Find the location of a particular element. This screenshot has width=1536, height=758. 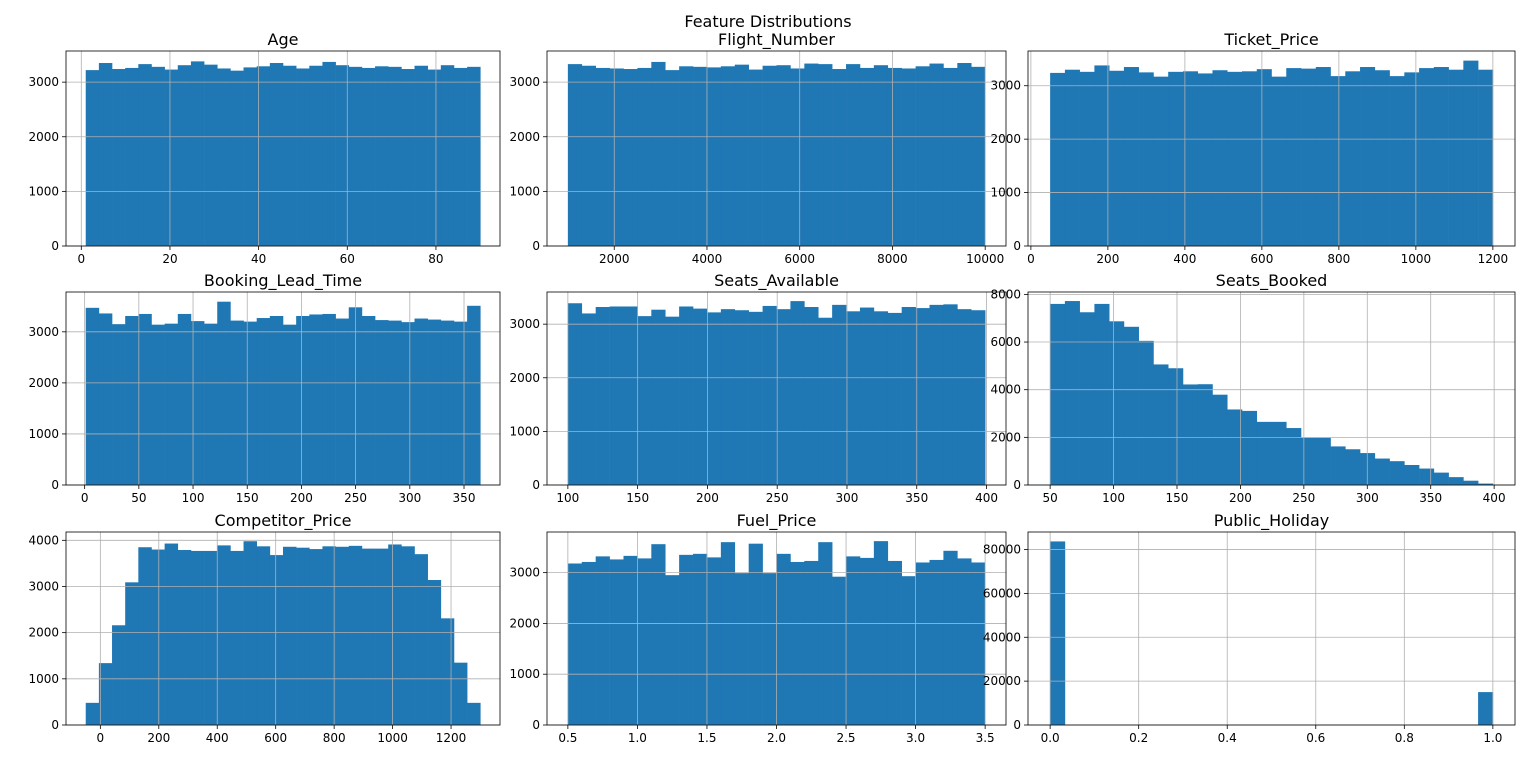

y-tick-label: 6000 is located at coordinates (1005, 342).